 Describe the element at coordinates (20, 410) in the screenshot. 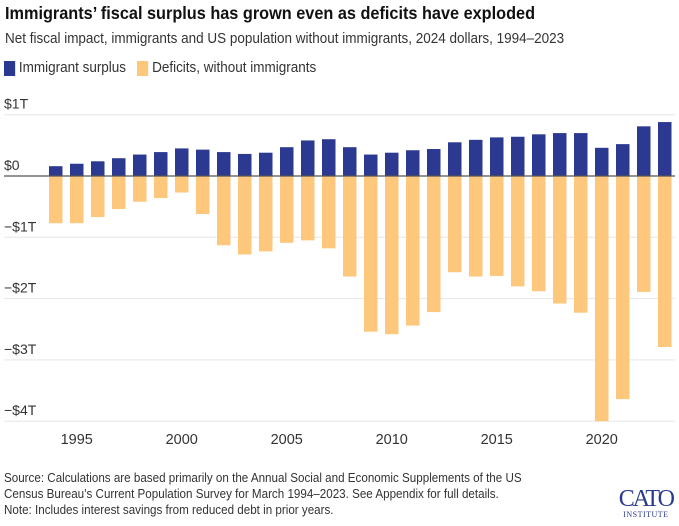

I see `y-tick-label: −$4T` at that location.